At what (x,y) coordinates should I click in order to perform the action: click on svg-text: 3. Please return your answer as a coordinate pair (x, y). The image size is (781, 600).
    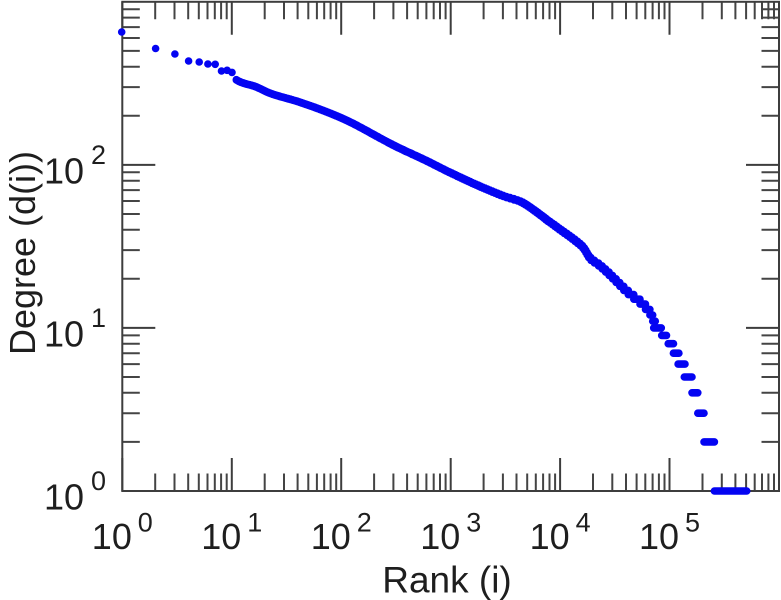
    Looking at the image, I should click on (473, 523).